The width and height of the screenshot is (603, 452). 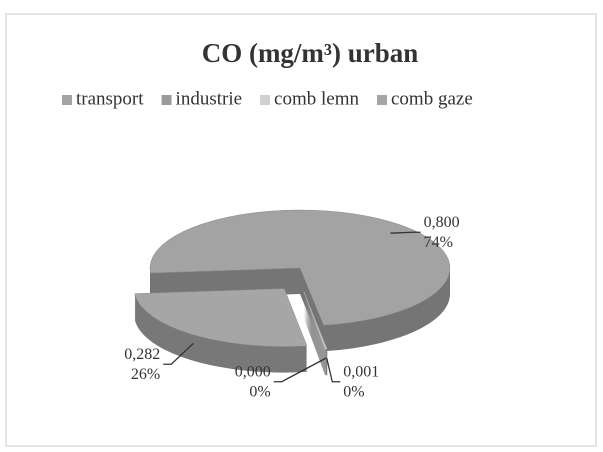 What do you see at coordinates (209, 98) in the screenshot?
I see `legend-label: industrie` at bounding box center [209, 98].